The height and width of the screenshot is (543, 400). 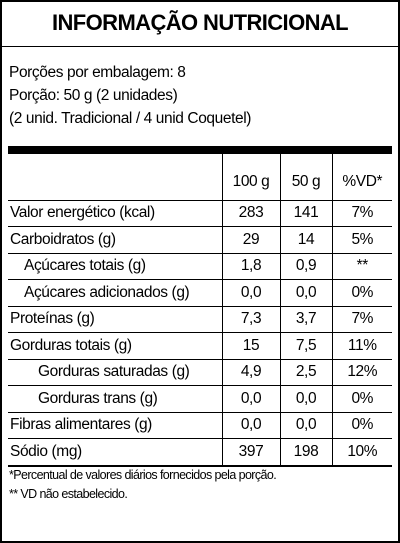 What do you see at coordinates (361, 240) in the screenshot?
I see `nutrient-value: 5%` at bounding box center [361, 240].